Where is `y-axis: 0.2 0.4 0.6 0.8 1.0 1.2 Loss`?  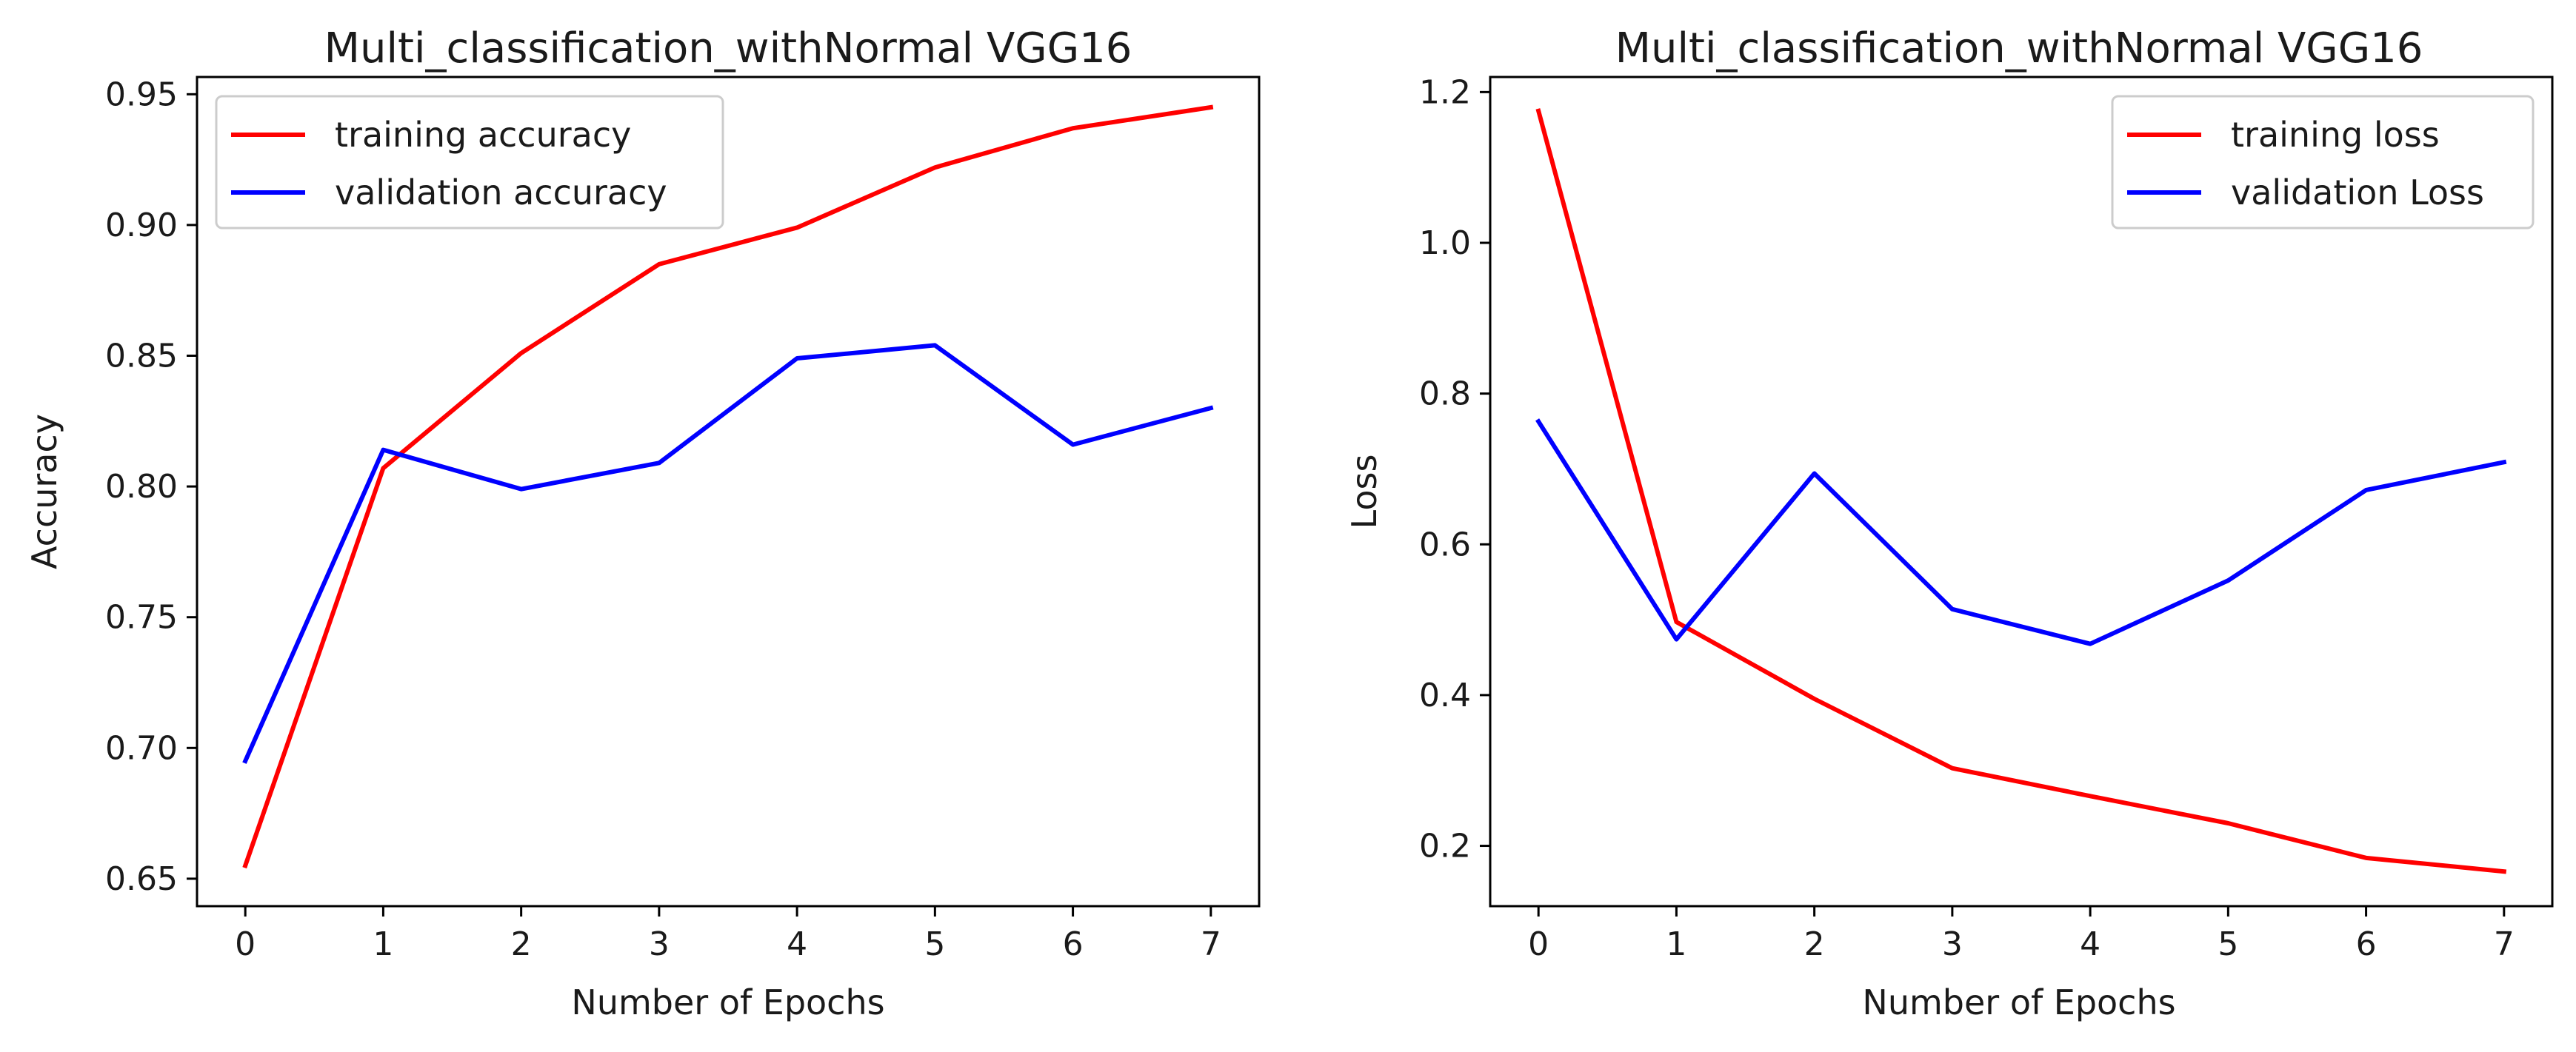 y-axis: 0.2 0.4 0.6 0.8 1.0 1.2 Loss is located at coordinates (1417, 469).